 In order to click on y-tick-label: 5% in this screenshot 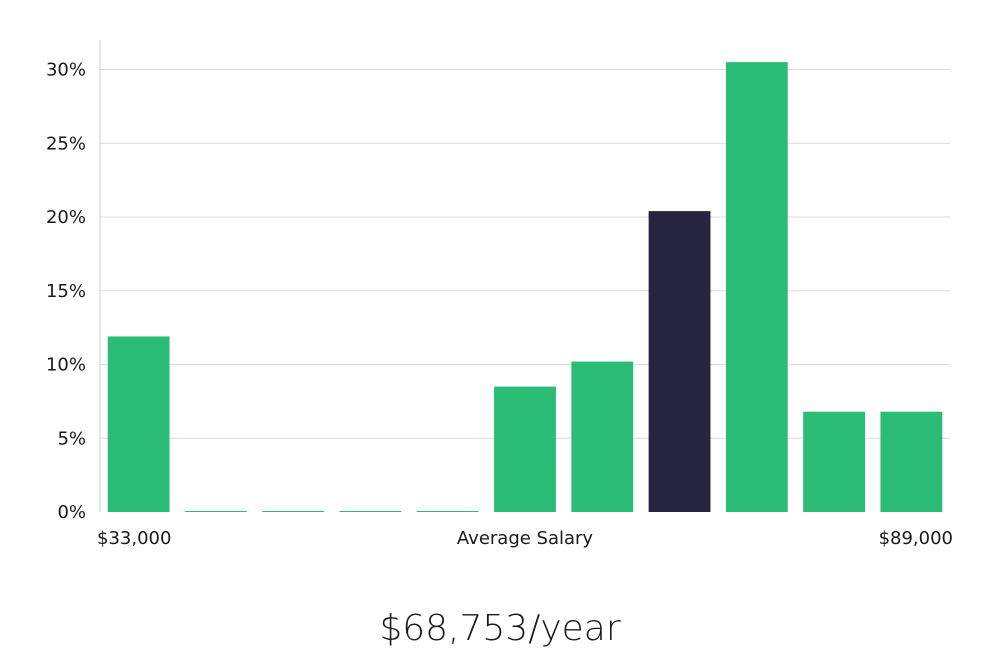, I will do `click(71, 438)`.